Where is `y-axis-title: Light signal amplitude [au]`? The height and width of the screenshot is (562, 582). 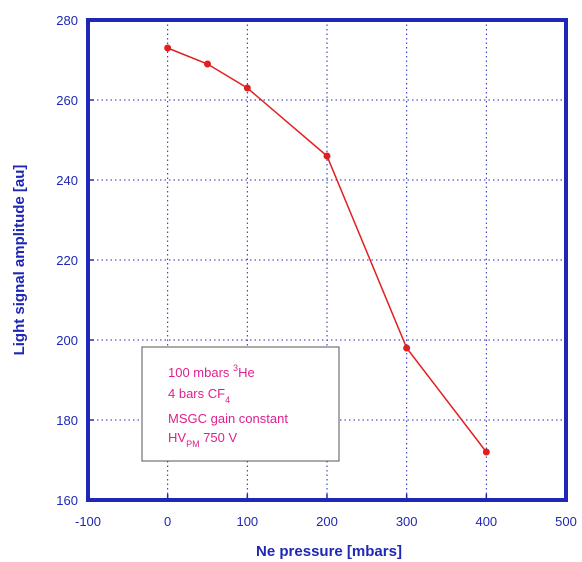
y-axis-title: Light signal amplitude [au] is located at coordinates (19, 260).